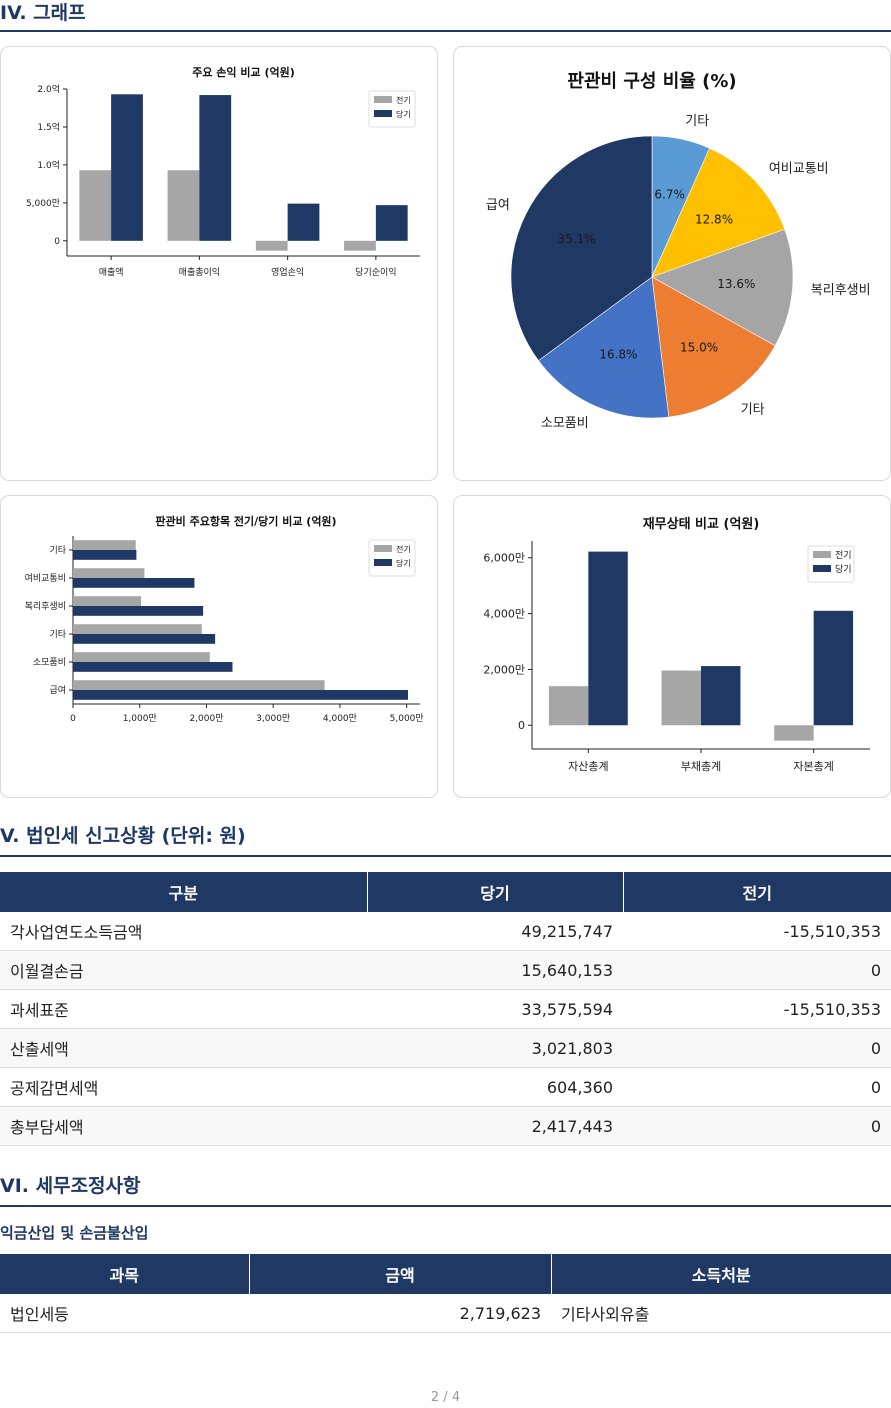 This screenshot has height=1408, width=891. I want to click on chart-title: 판관비 구성 비율 (%), so click(651, 81).